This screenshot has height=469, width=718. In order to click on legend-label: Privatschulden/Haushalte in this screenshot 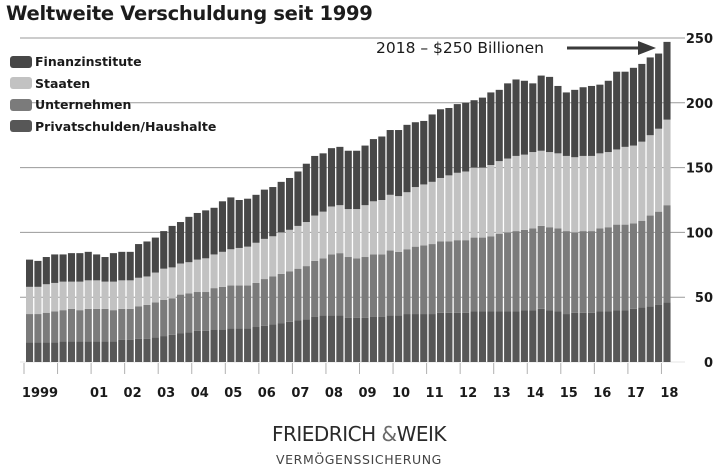, I will do `click(126, 126)`.